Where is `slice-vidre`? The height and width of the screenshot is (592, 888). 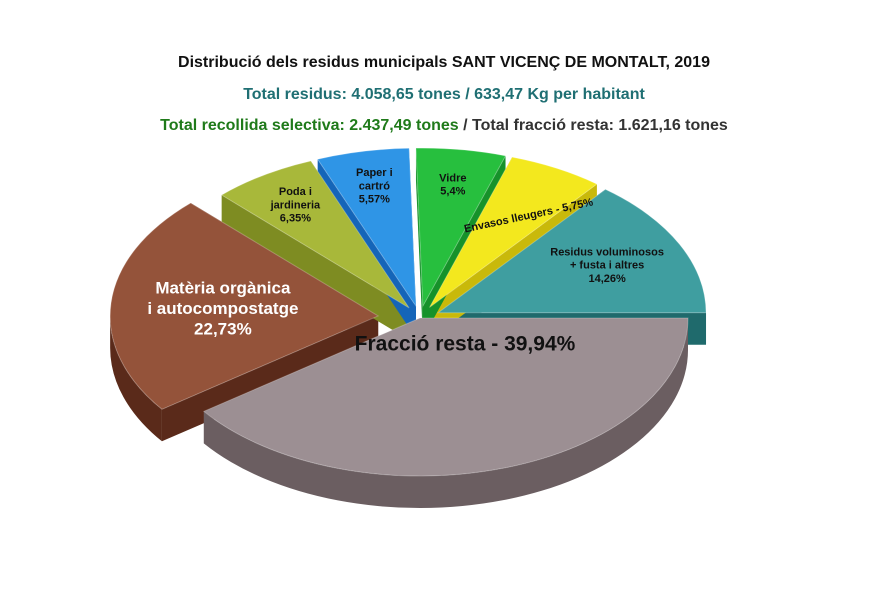 slice-vidre is located at coordinates (461, 227).